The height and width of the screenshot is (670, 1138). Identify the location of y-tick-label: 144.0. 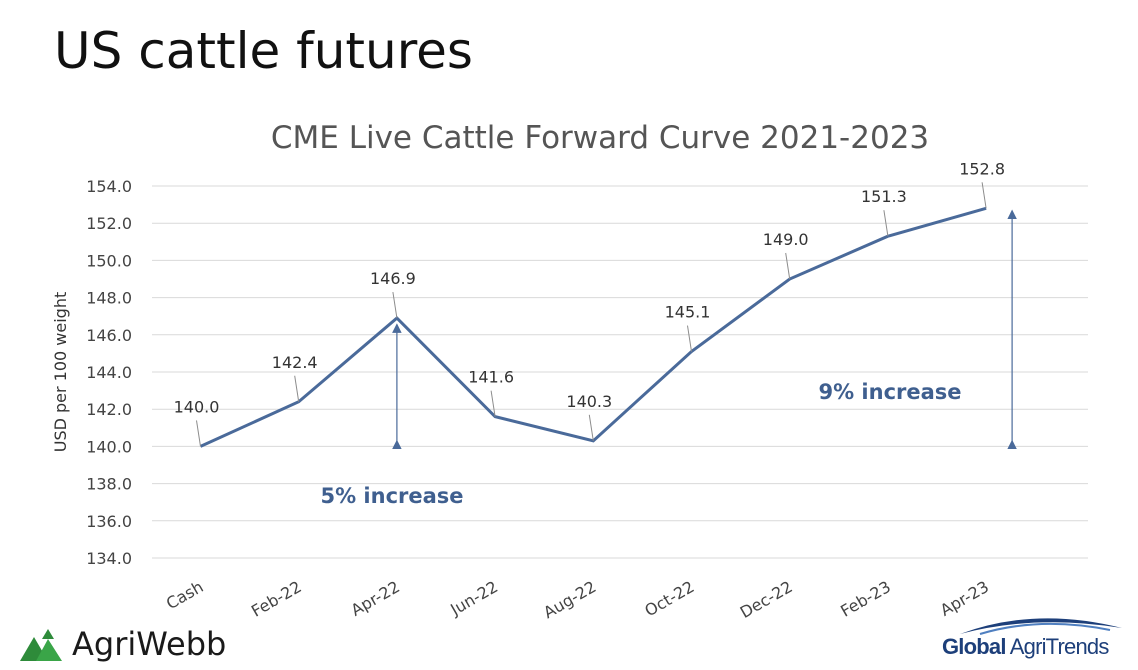
(109, 372).